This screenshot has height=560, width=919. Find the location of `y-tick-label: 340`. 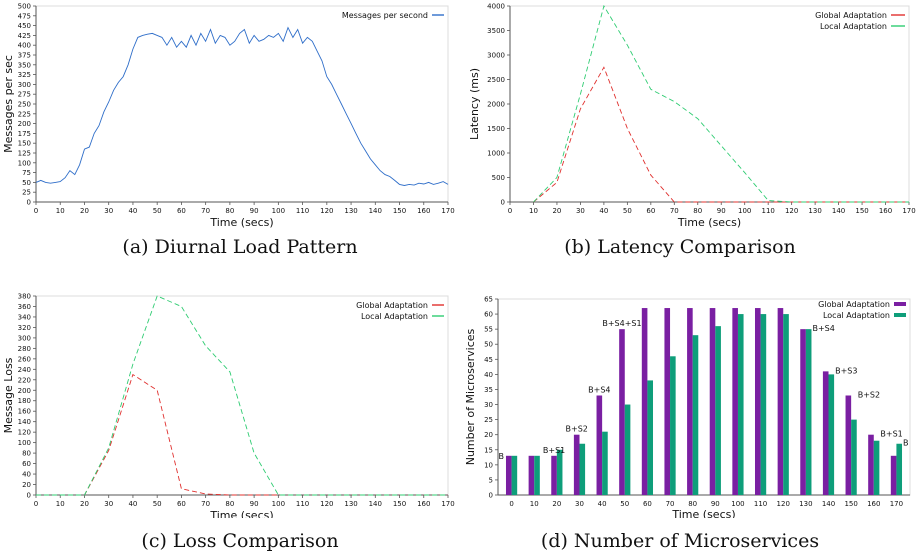

y-tick-label: 340 is located at coordinates (24, 317).